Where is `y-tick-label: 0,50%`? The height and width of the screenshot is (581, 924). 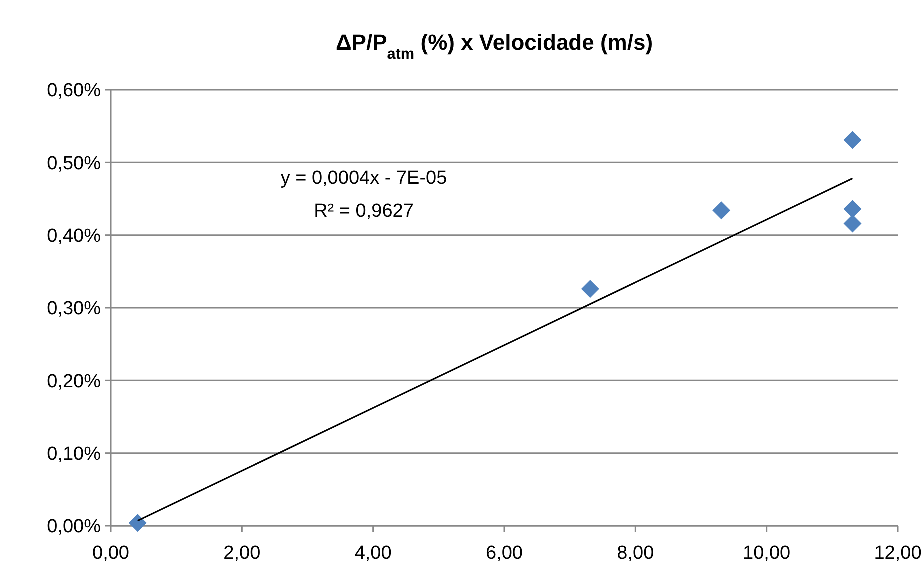 y-tick-label: 0,50% is located at coordinates (74, 163).